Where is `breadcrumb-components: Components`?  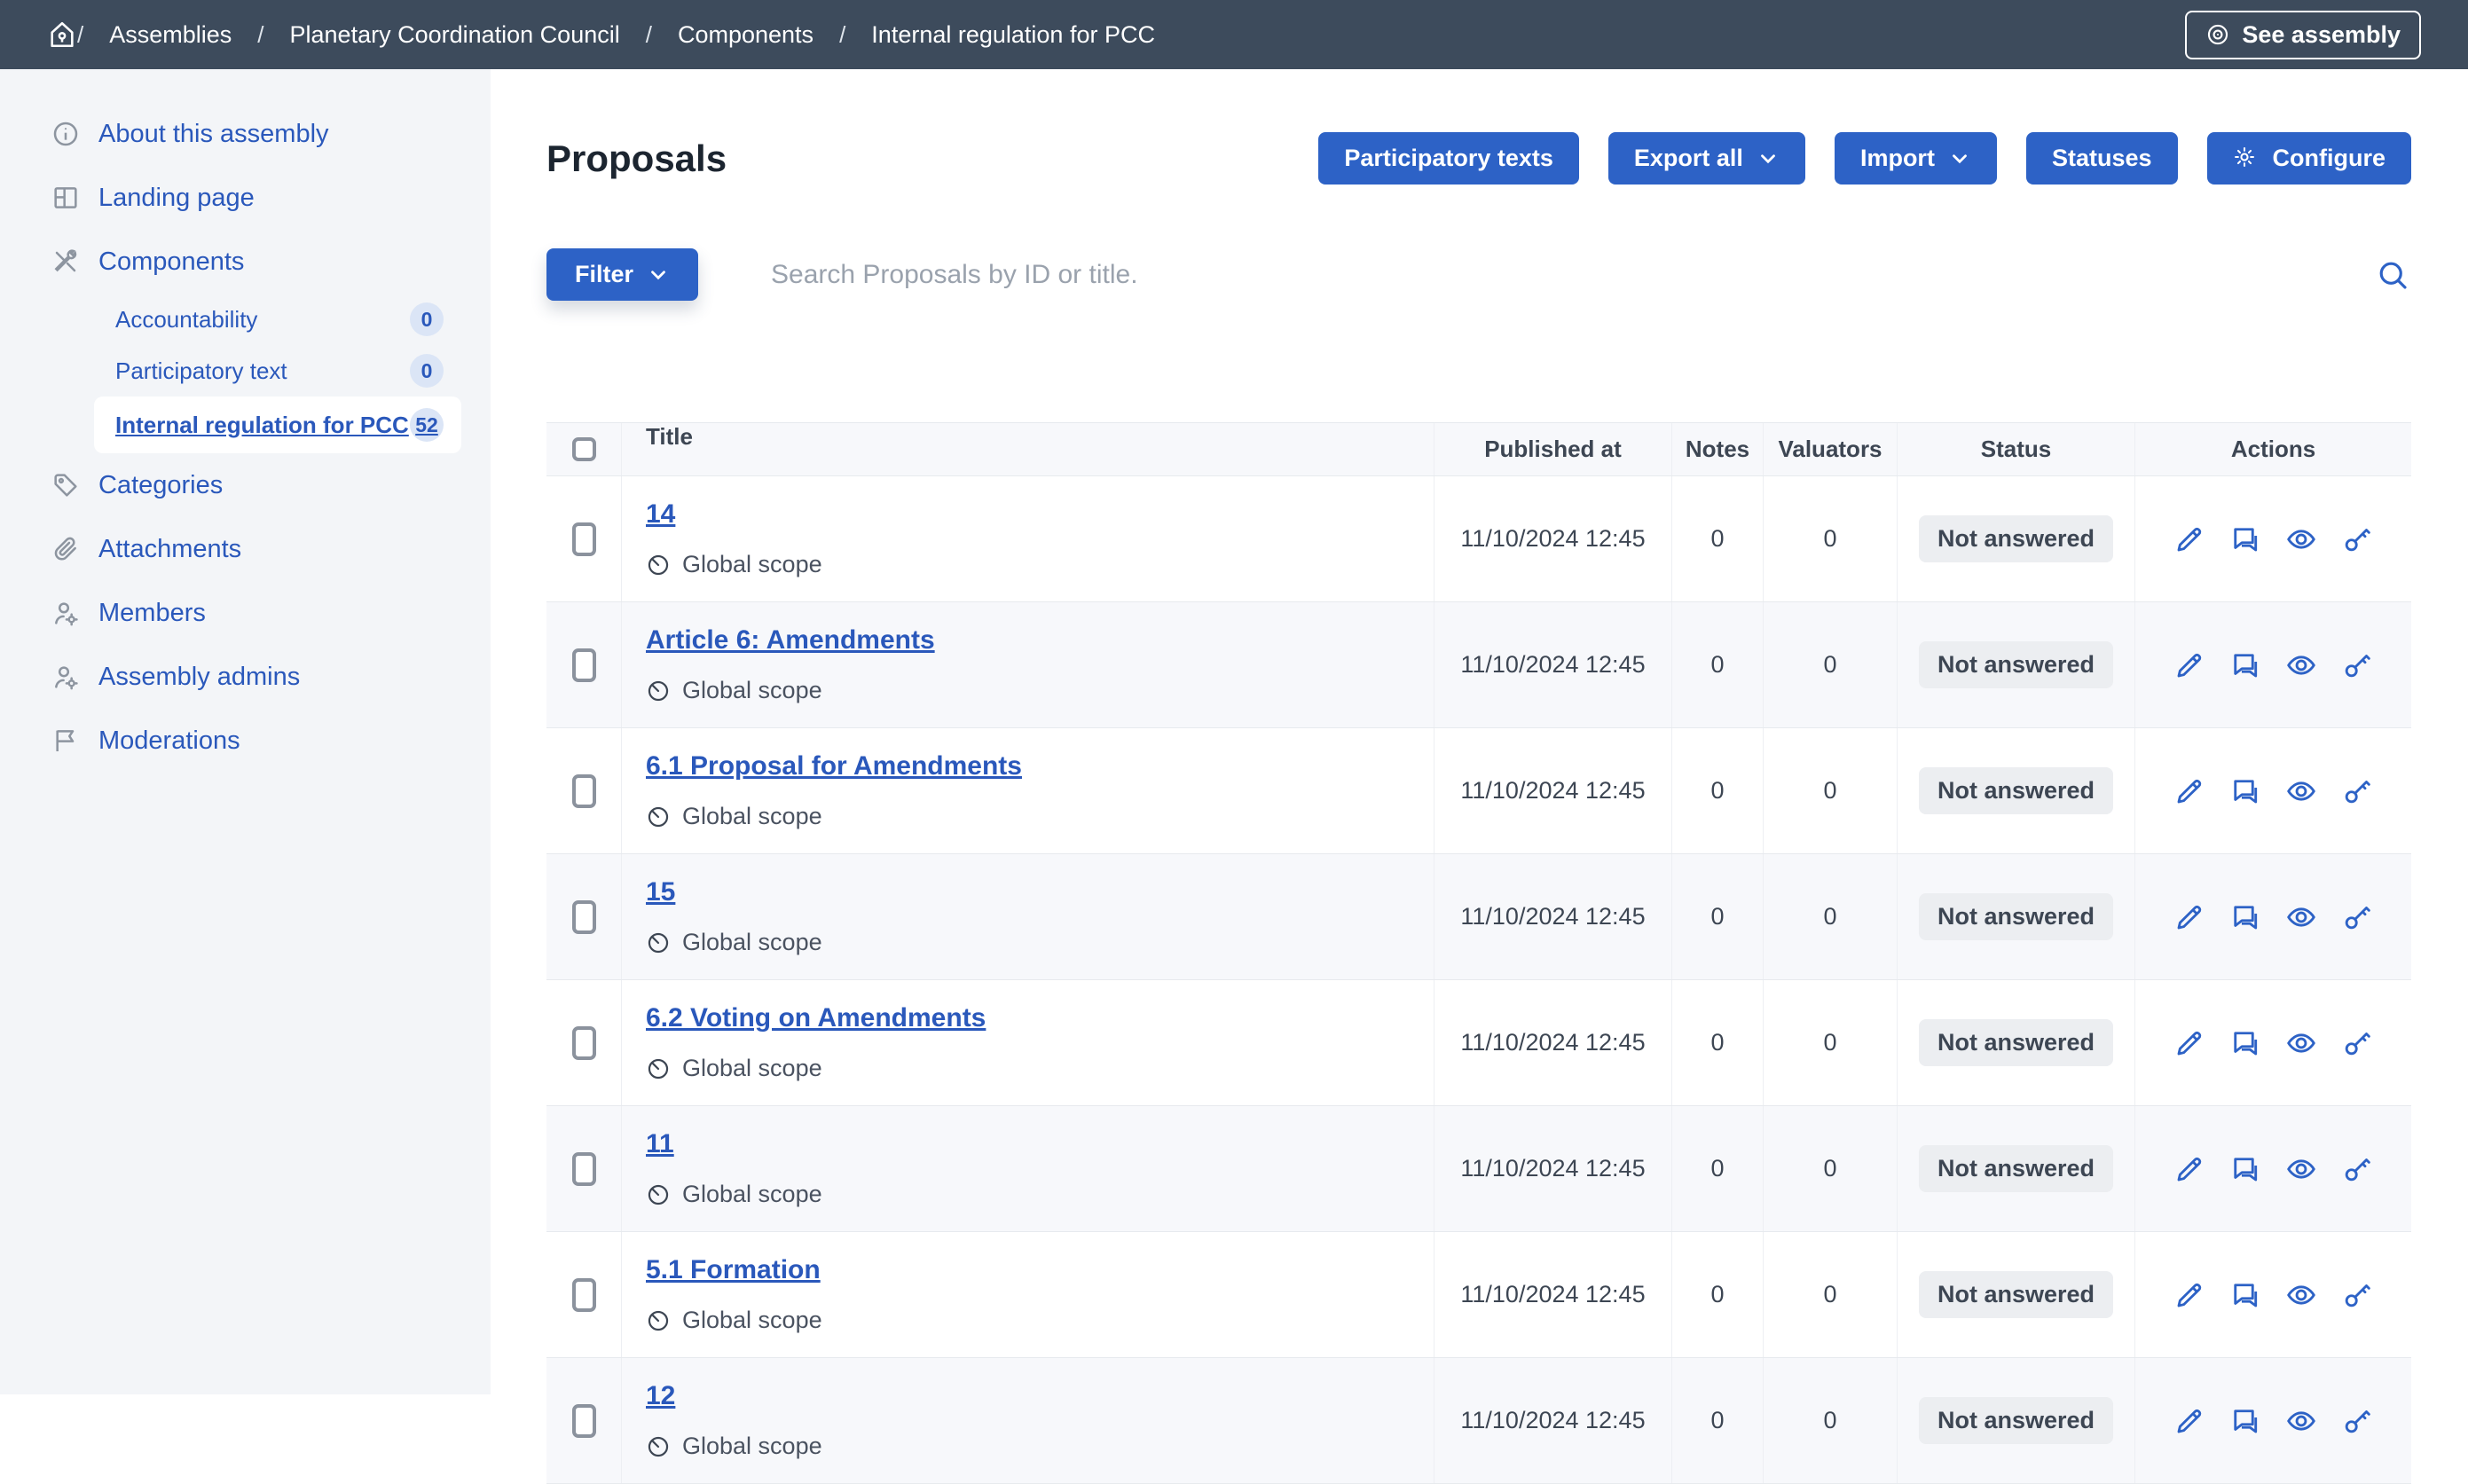 breadcrumb-components: Components is located at coordinates (745, 34).